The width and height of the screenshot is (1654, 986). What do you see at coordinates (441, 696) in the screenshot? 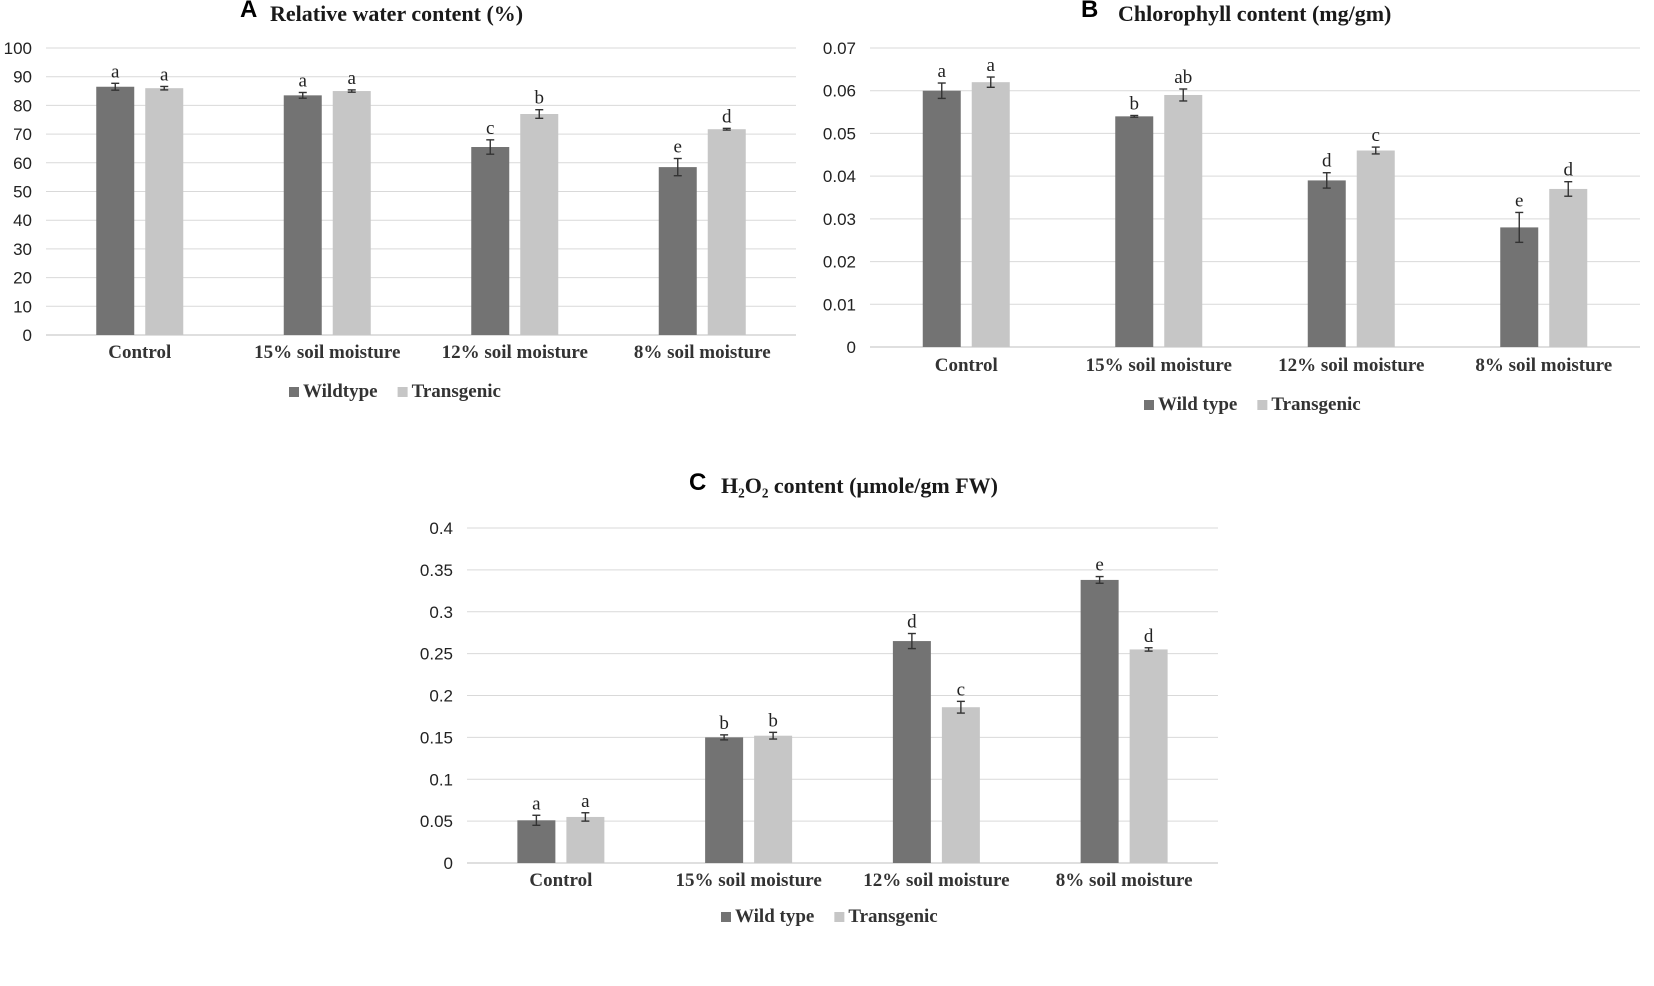
I see `y-tick-label: 0.2` at bounding box center [441, 696].